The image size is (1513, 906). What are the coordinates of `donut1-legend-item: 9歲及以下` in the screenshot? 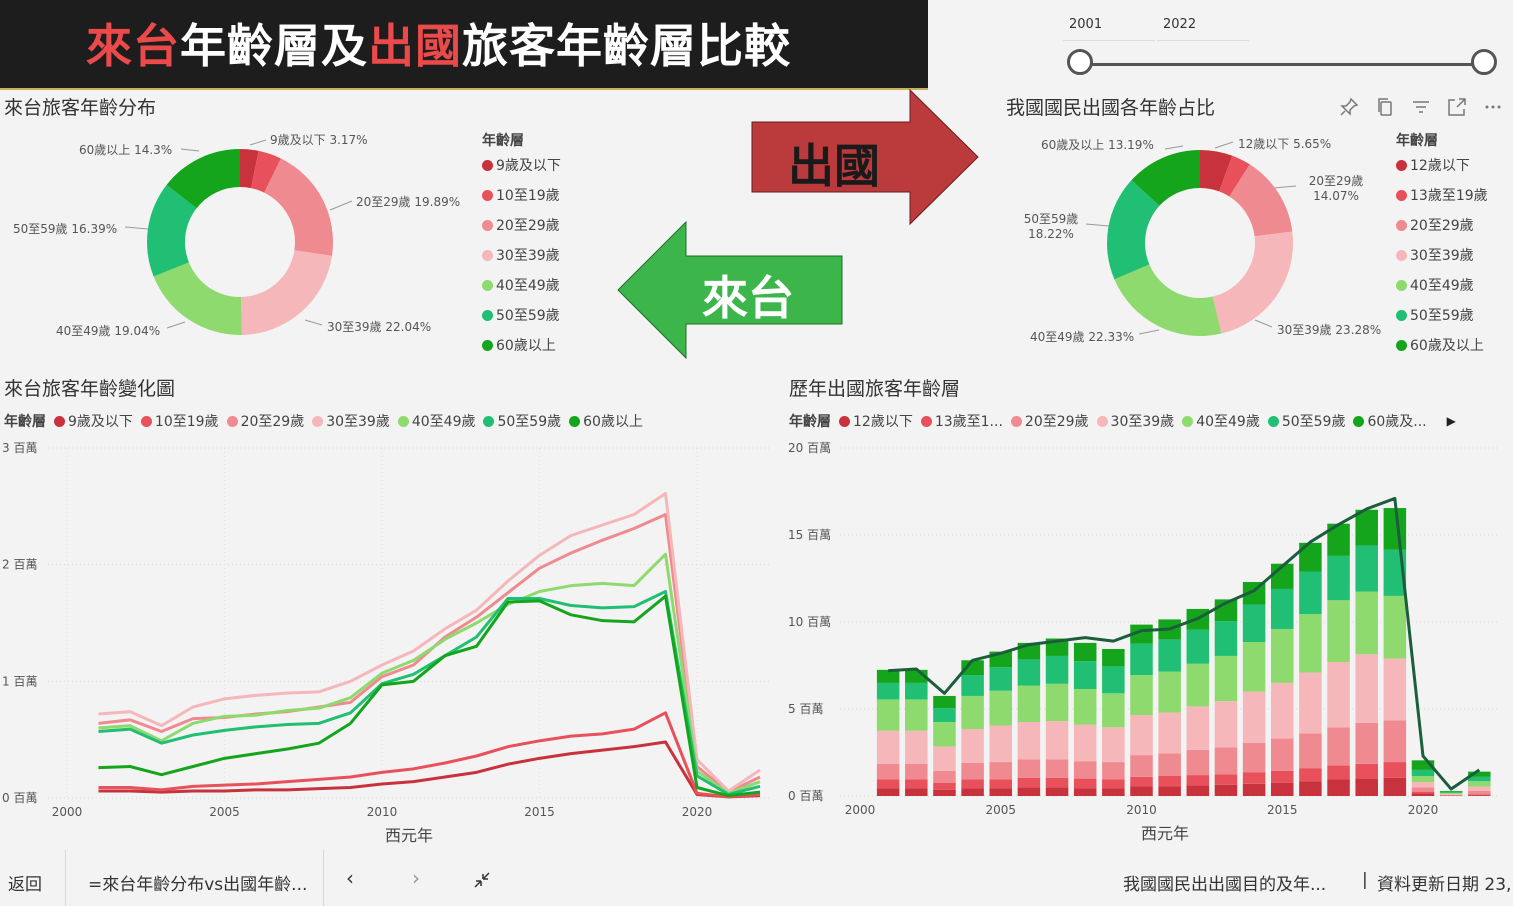 It's located at (521, 165).